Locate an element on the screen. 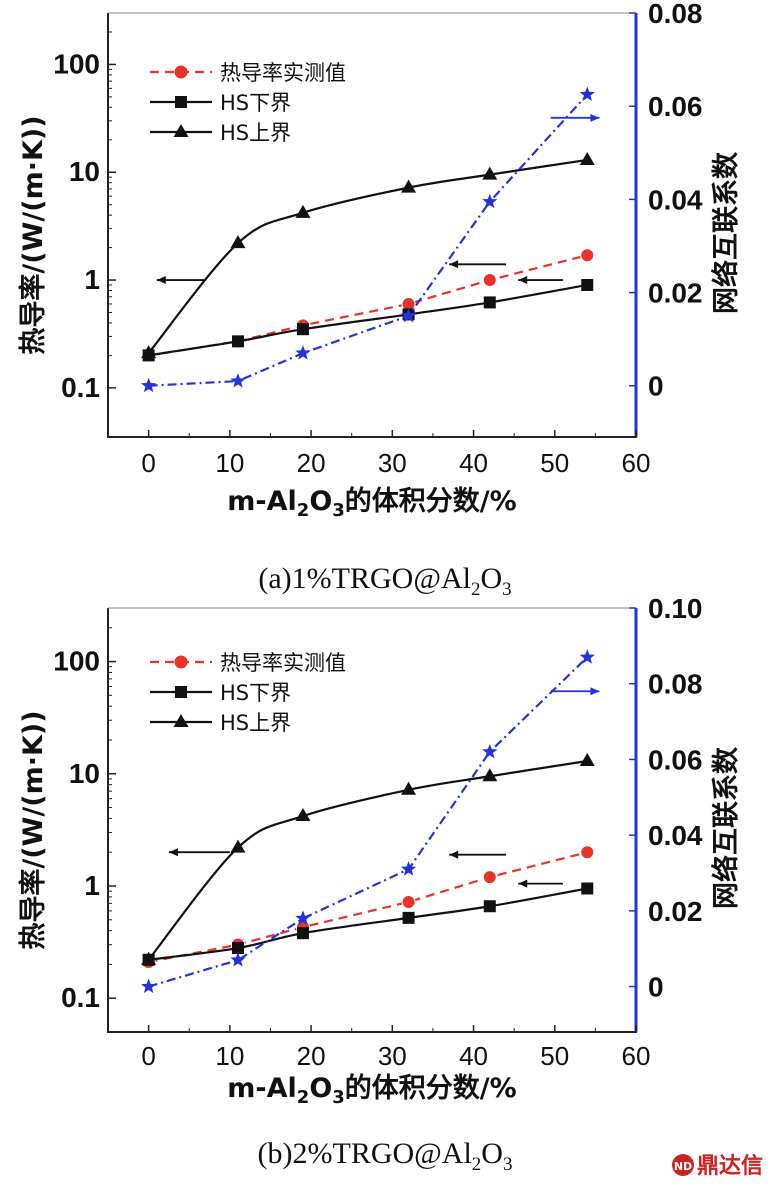  legend-label: HS上界 is located at coordinates (255, 723).